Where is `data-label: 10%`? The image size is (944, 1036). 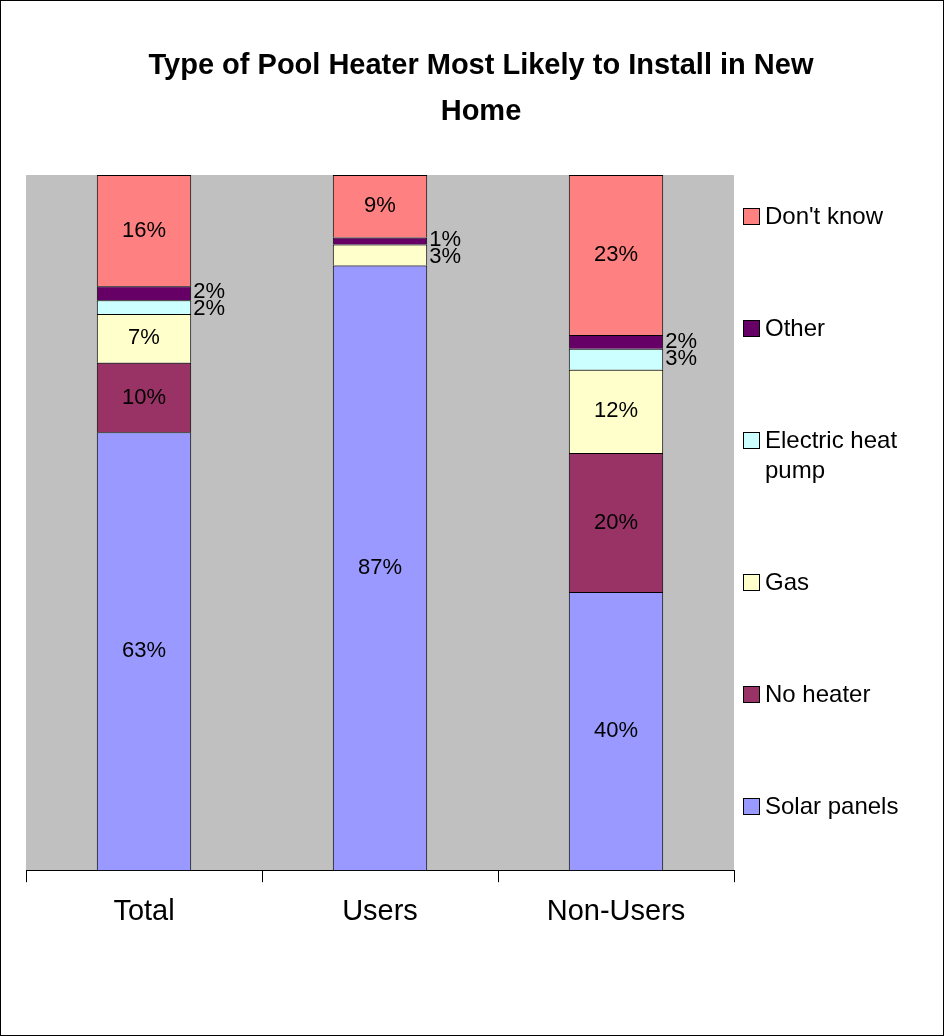 data-label: 10% is located at coordinates (144, 396).